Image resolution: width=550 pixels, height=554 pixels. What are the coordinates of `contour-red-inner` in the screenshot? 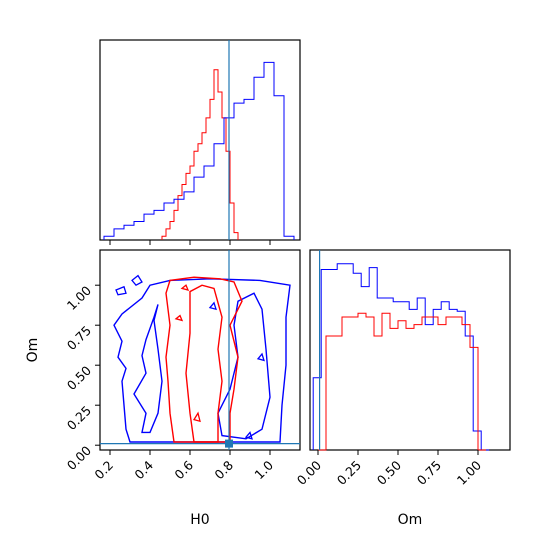 It's located at (204, 363).